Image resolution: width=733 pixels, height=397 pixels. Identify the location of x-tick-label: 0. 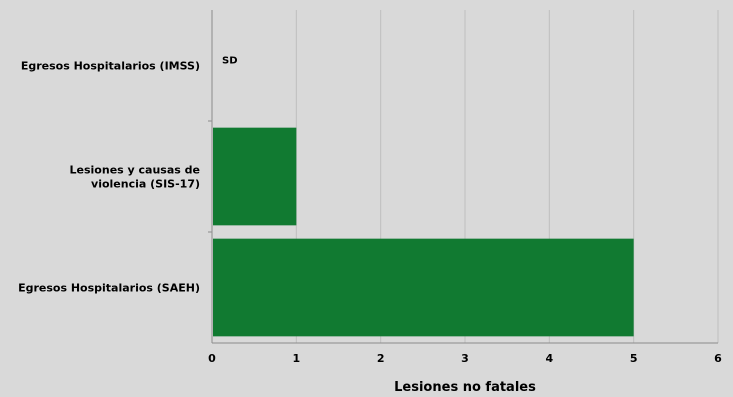
(212, 358).